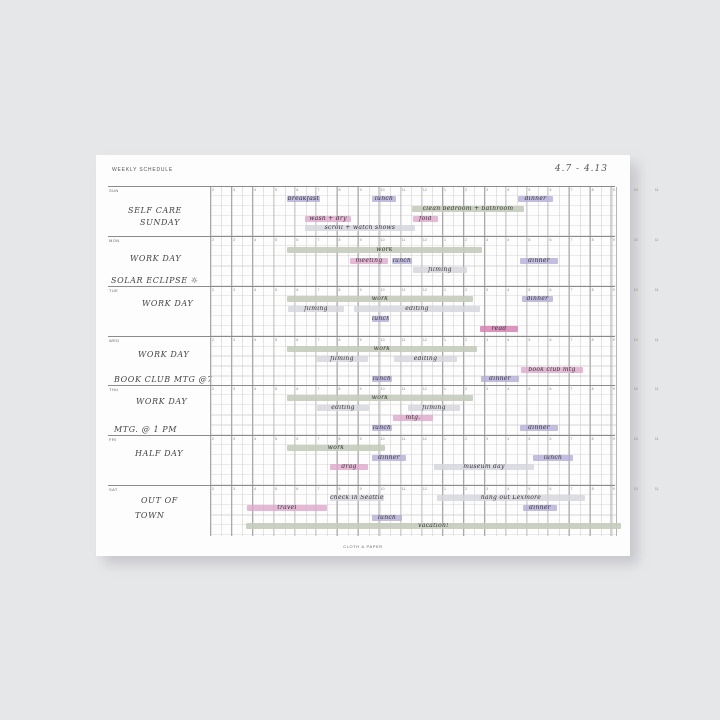 This screenshot has height=720, width=720. I want to click on day-label: THU, so click(114, 389).